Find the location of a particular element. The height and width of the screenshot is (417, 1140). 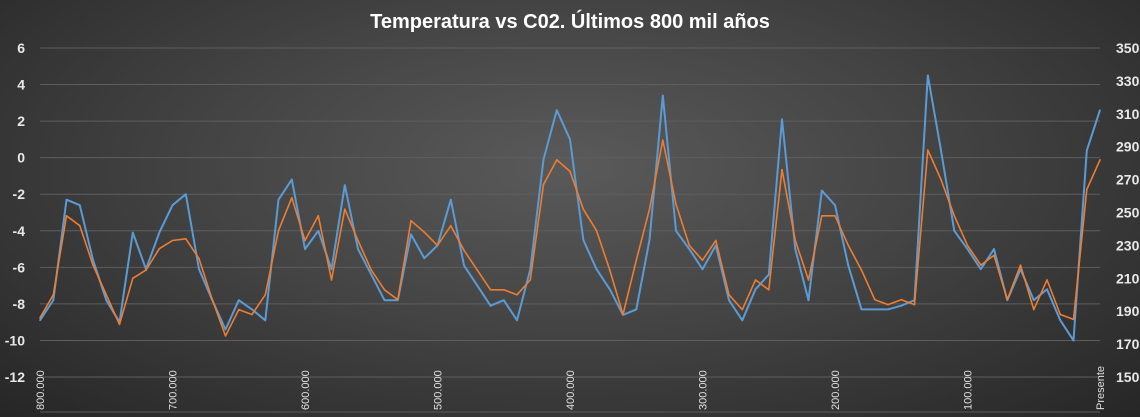

left-tick-label: 6 is located at coordinates (21, 48).